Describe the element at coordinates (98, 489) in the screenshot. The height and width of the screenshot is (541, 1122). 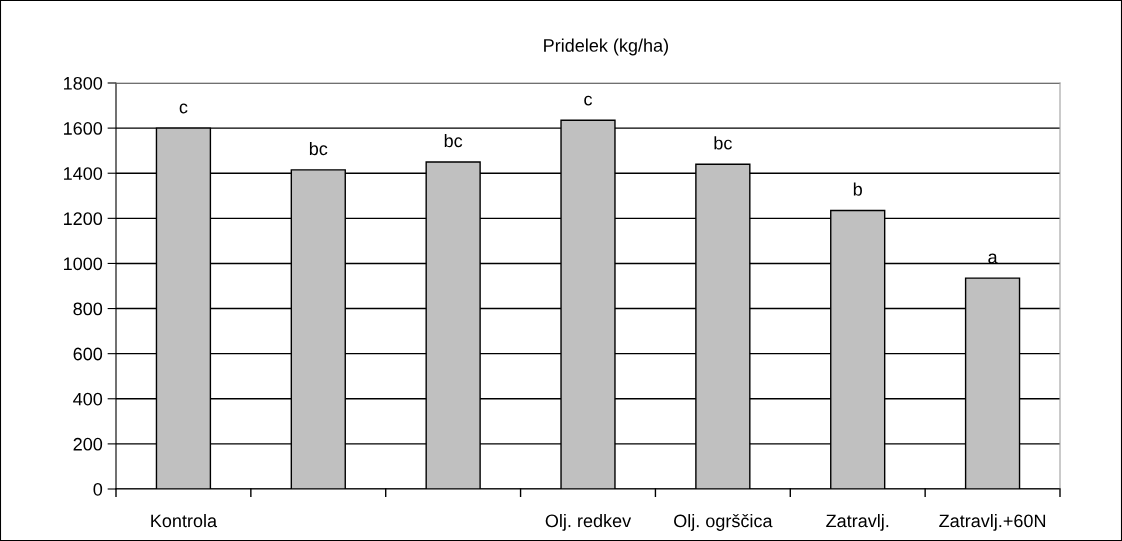
I see `y-tick-label: 0` at that location.